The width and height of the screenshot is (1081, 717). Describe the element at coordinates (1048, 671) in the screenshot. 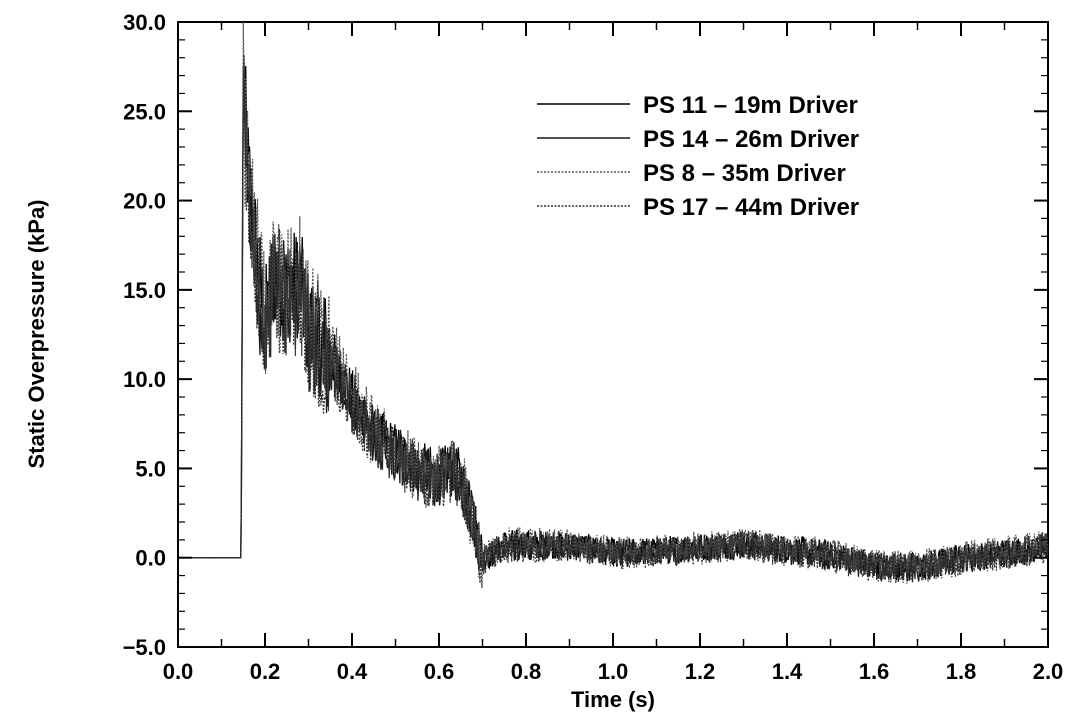

I see `x-tick-label-10: 2.0` at that location.